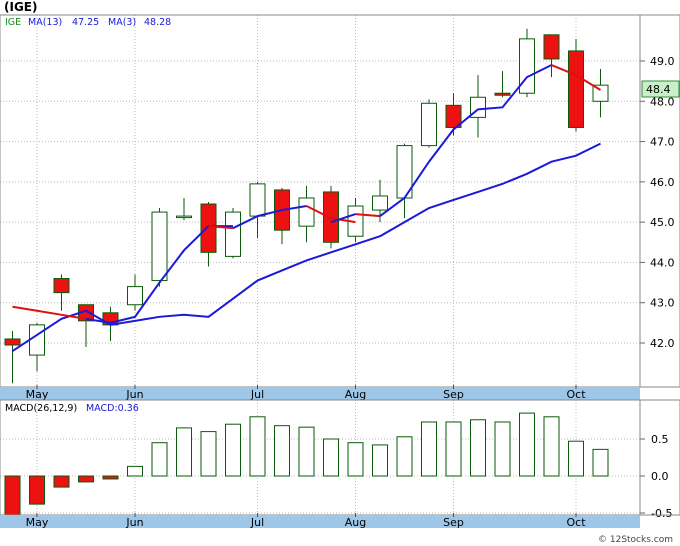 This screenshot has width=680, height=546. What do you see at coordinates (112, 408) in the screenshot?
I see `macd-legend-value: MACD:0.36` at bounding box center [112, 408].